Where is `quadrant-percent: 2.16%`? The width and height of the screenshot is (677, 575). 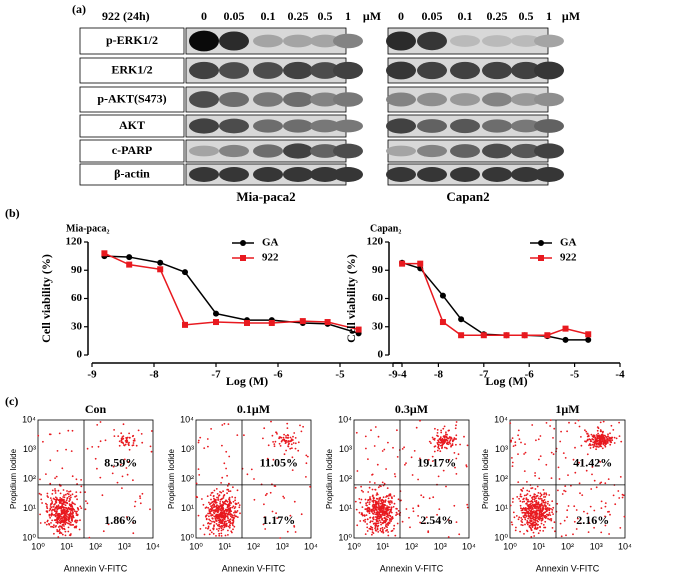
quadrant-percent: 2.16% is located at coordinates (592, 520).